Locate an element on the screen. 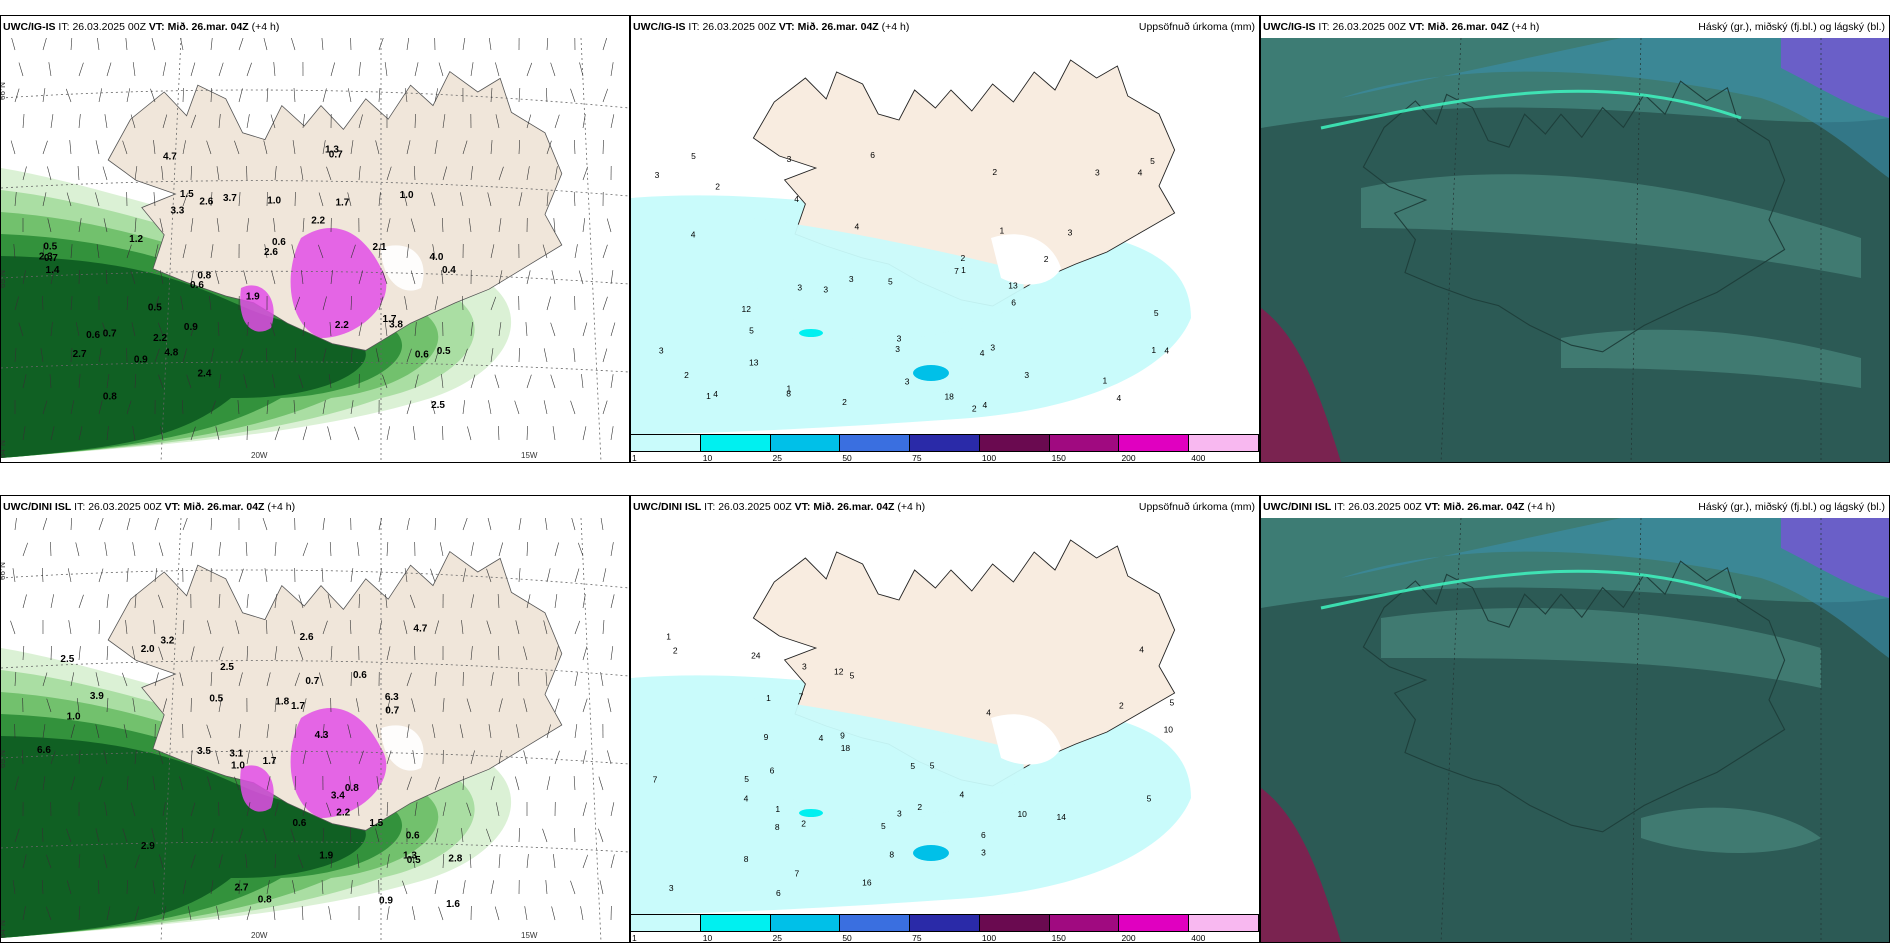 The width and height of the screenshot is (1900, 950). colorbar-tick: 10 is located at coordinates (707, 458).